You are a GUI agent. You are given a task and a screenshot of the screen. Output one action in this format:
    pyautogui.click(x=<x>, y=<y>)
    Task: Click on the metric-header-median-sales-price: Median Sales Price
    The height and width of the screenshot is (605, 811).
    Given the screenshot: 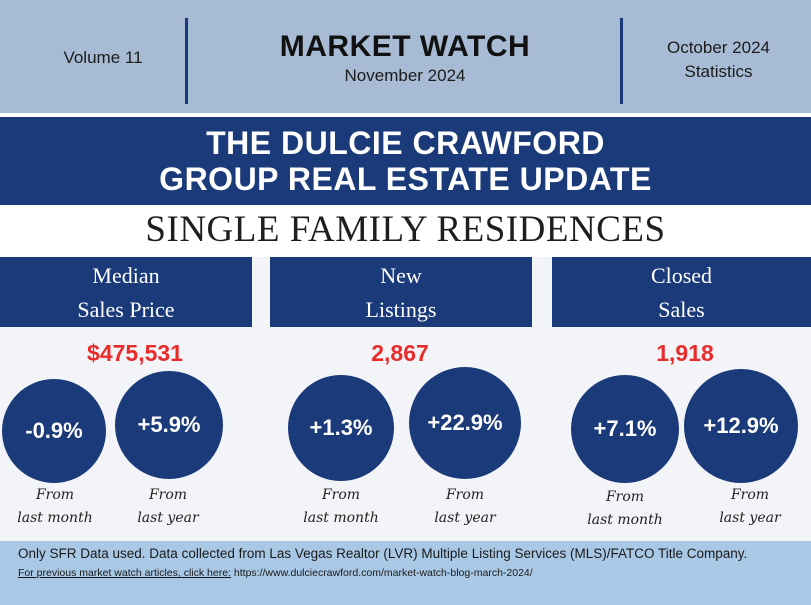 What is the action you would take?
    pyautogui.click(x=126, y=292)
    